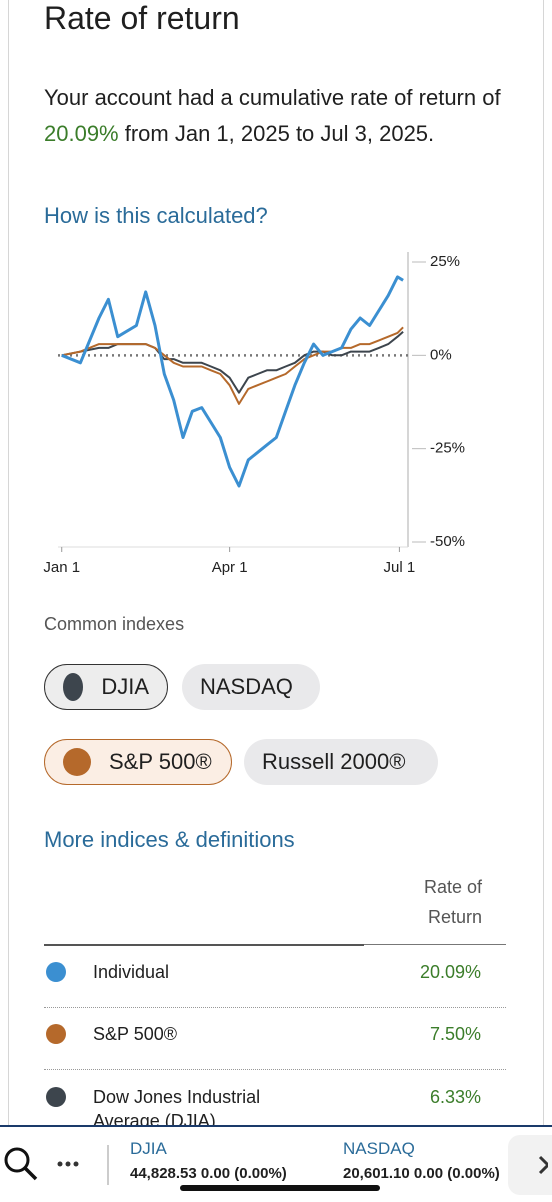  Describe the element at coordinates (135, 1034) in the screenshot. I see `row-name: S&P 500®` at that location.